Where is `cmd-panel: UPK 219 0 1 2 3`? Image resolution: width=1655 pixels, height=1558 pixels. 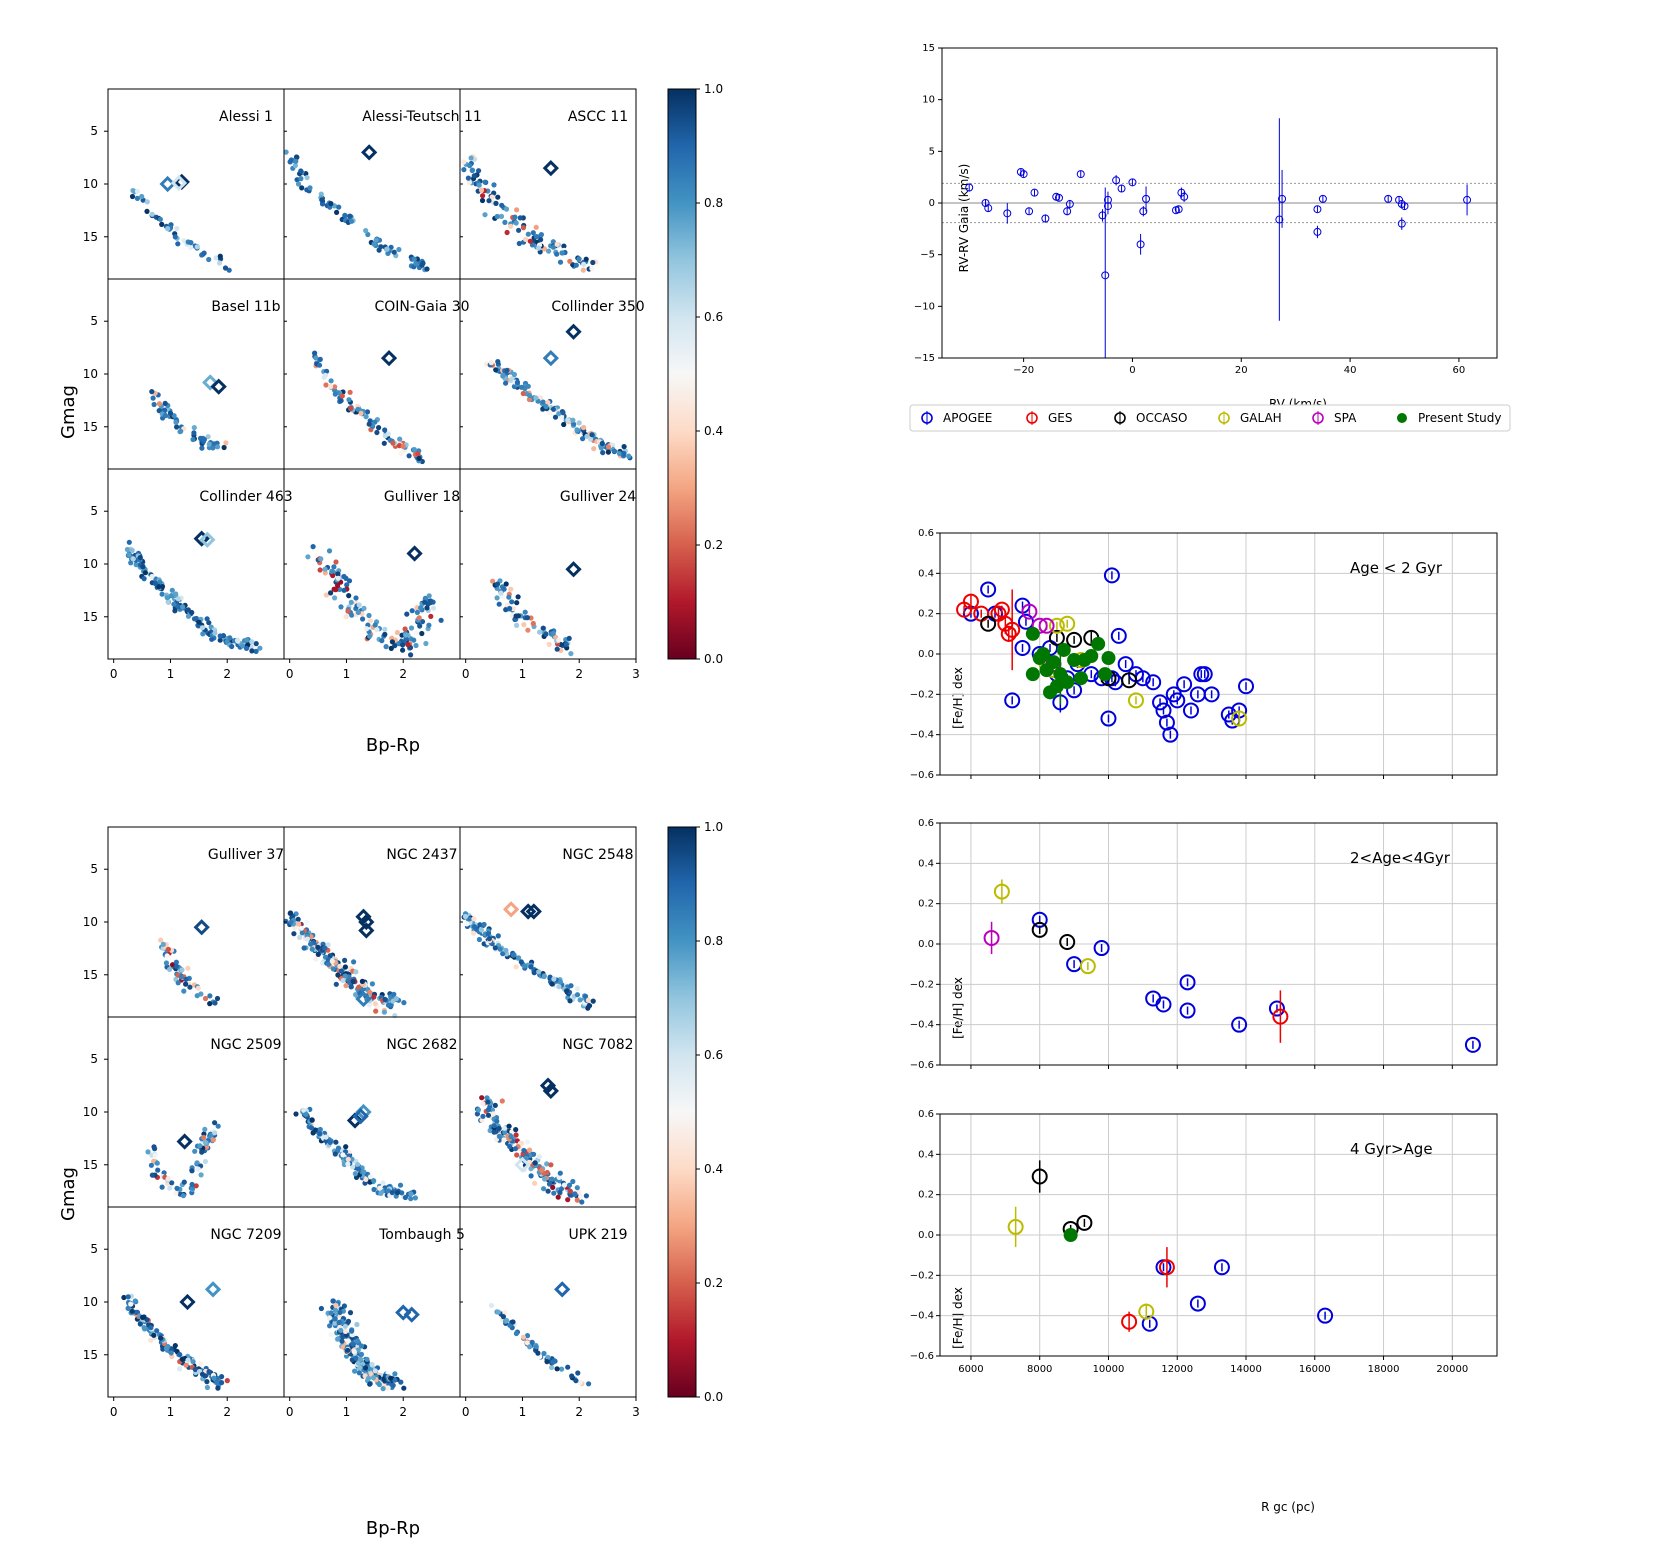
cmd-panel: UPK 219 0 1 2 3 is located at coordinates (549, 1312).